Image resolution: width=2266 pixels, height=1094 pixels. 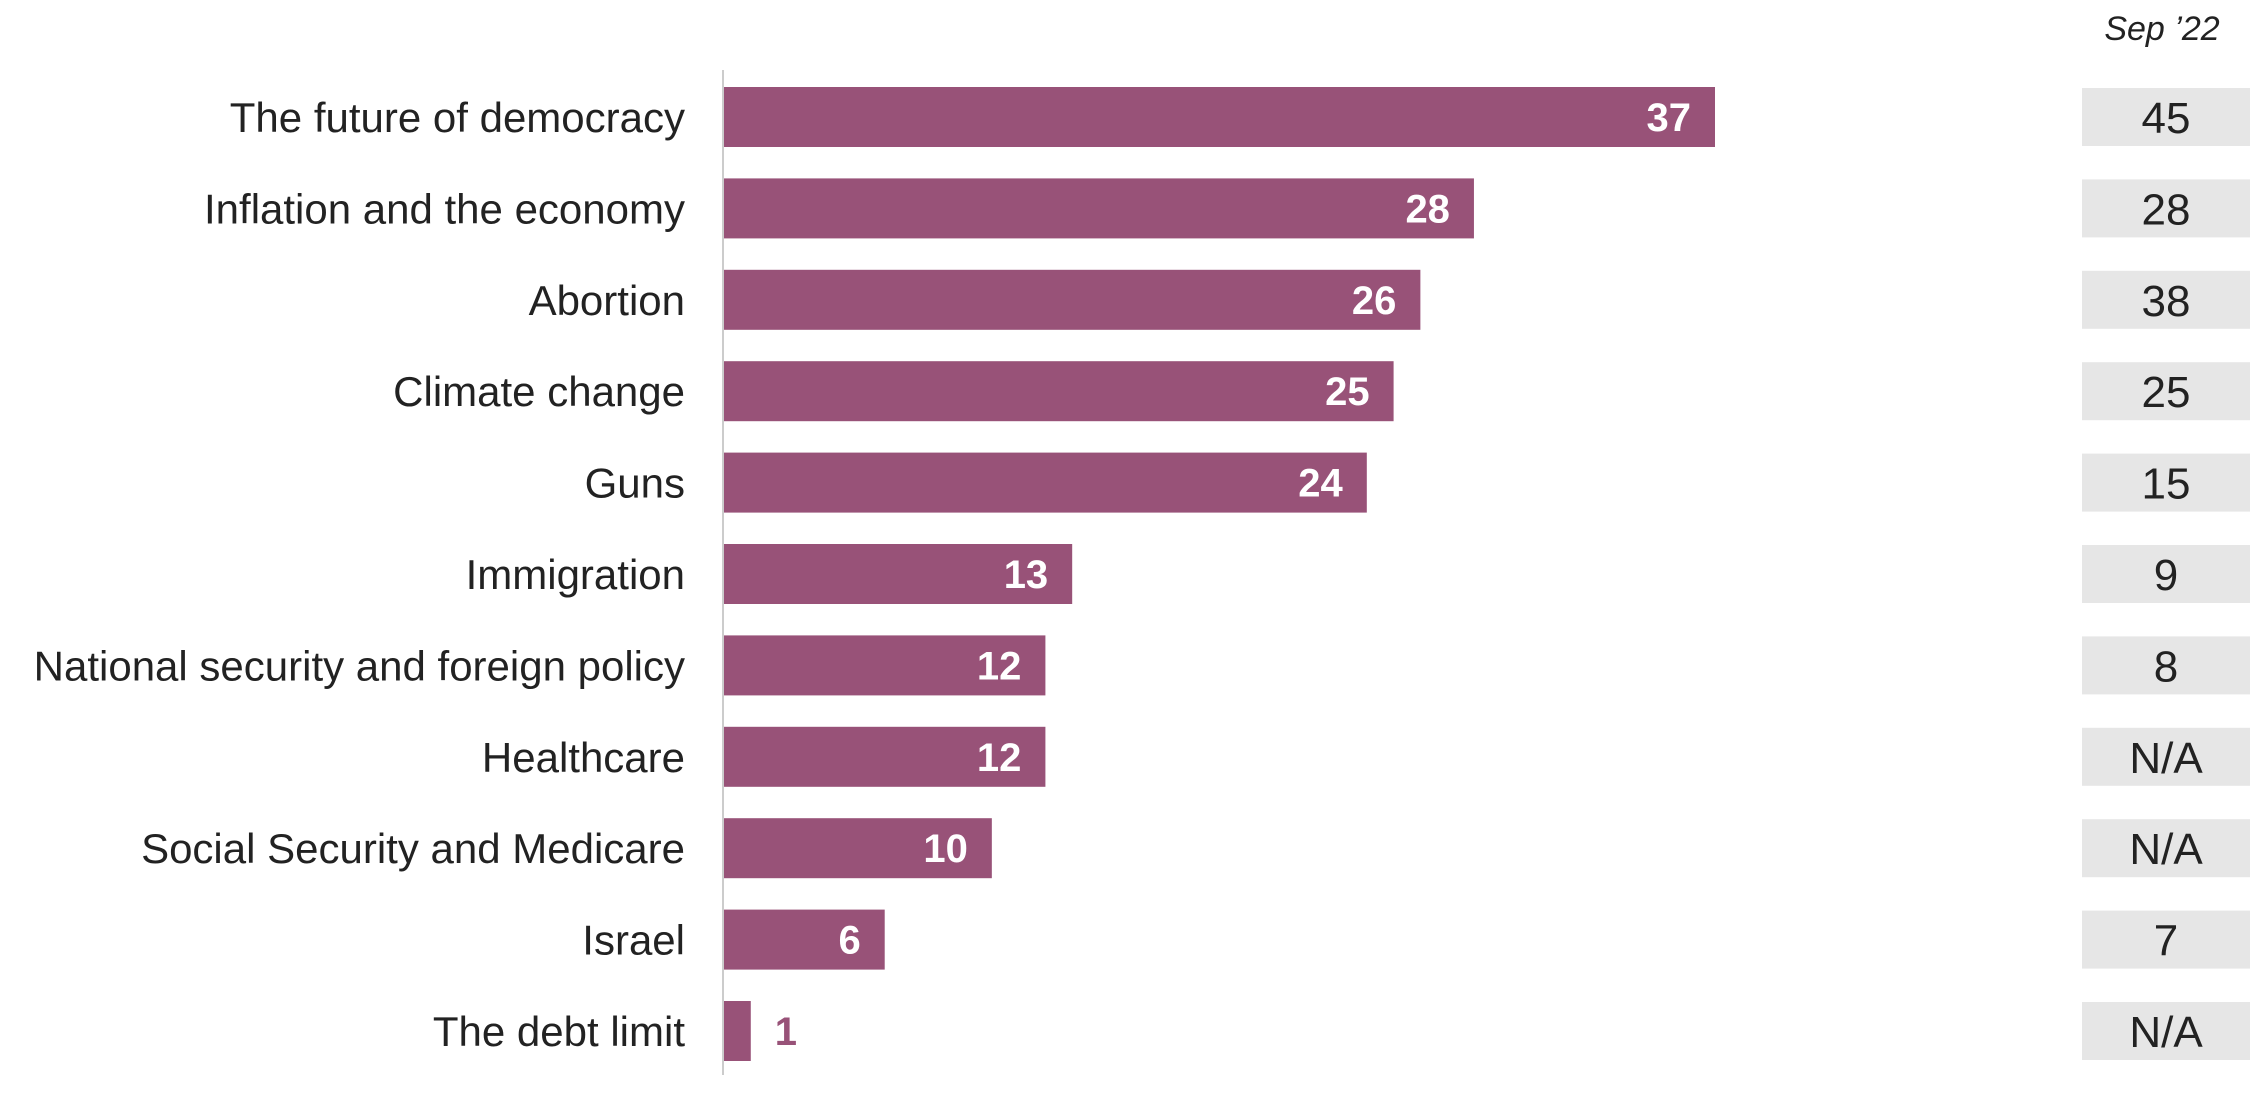 I want to click on category-label: Inflation and the economy, so click(x=444, y=208).